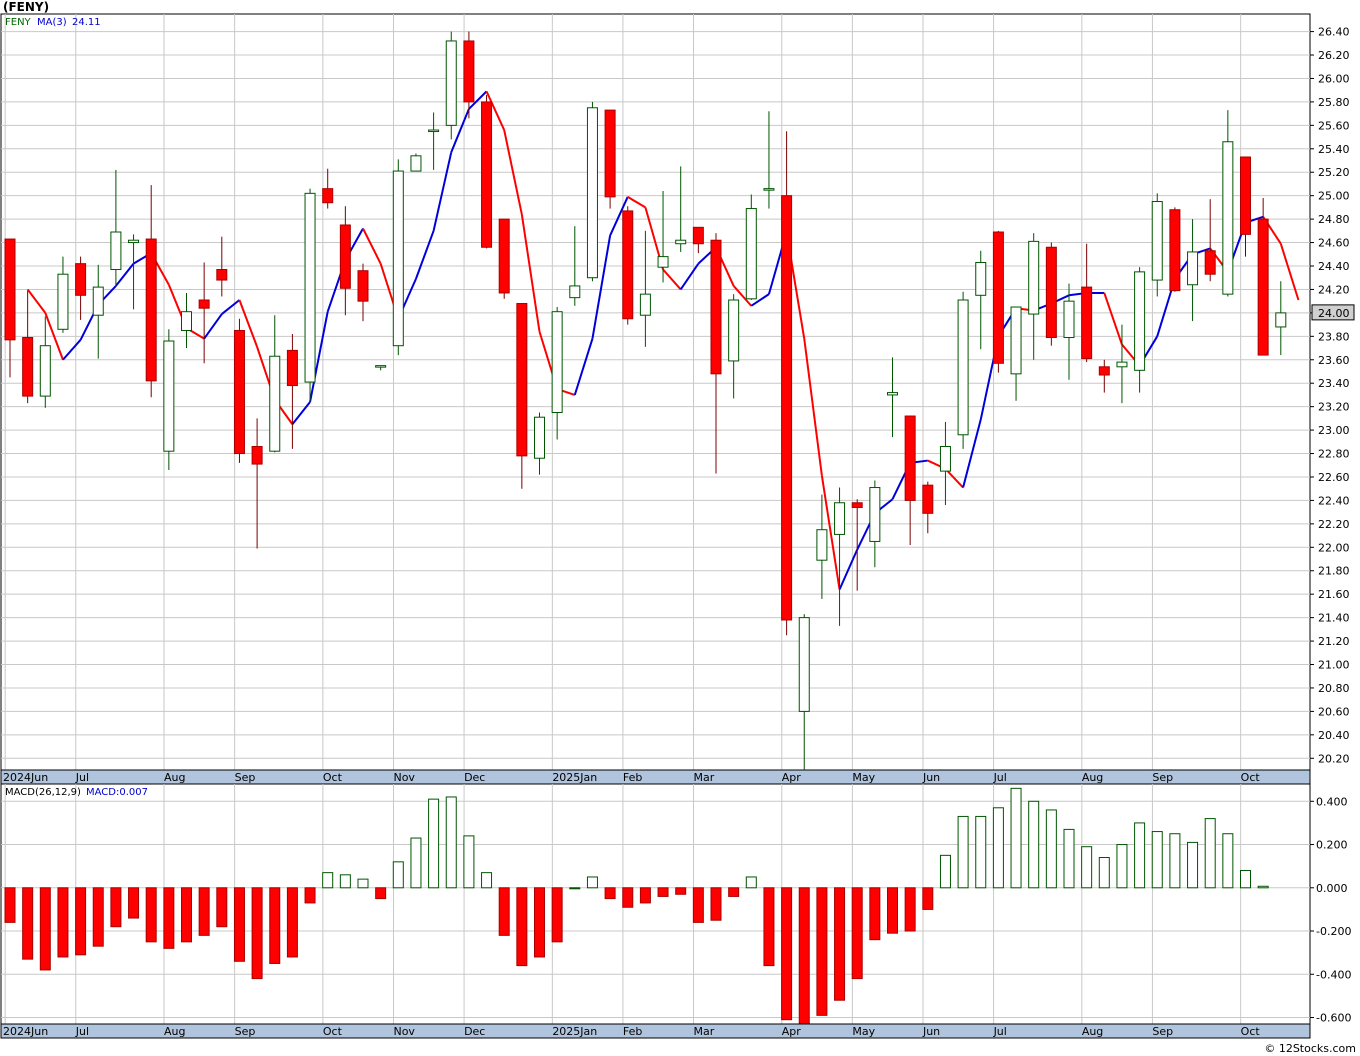 The height and width of the screenshot is (1056, 1360). I want to click on macd-x-tick-label: Feb, so click(632, 1031).